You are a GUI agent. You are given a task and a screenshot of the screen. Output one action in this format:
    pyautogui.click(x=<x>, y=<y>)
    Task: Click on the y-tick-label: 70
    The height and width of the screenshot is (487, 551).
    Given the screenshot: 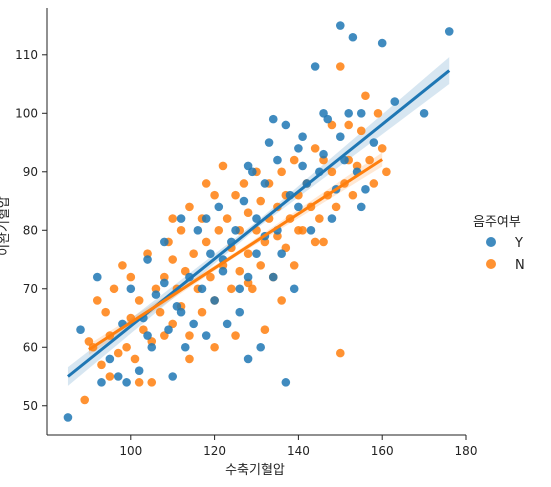 What is the action you would take?
    pyautogui.click(x=30, y=289)
    